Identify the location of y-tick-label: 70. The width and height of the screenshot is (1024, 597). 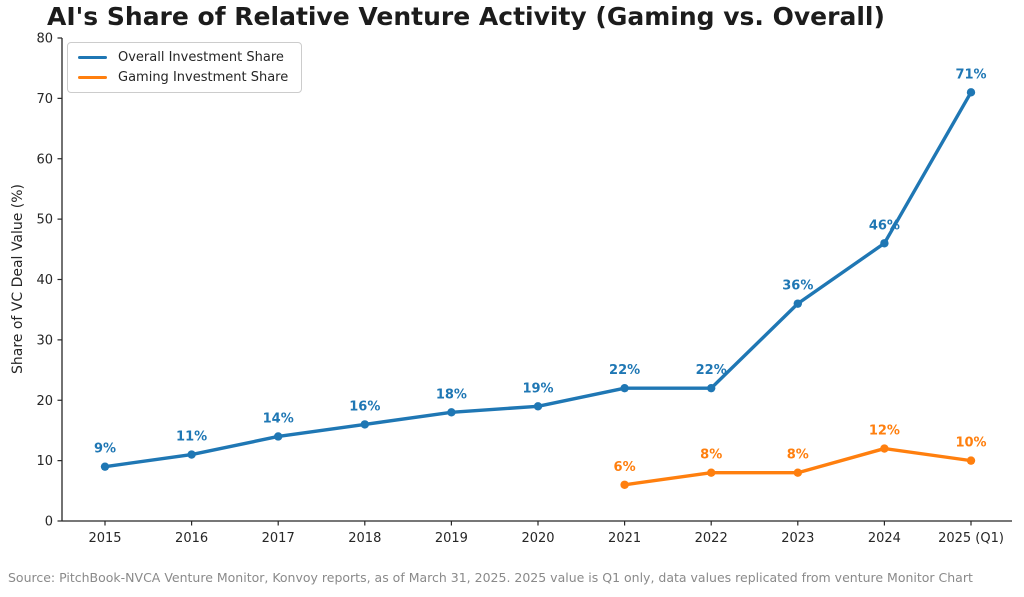
(44, 99).